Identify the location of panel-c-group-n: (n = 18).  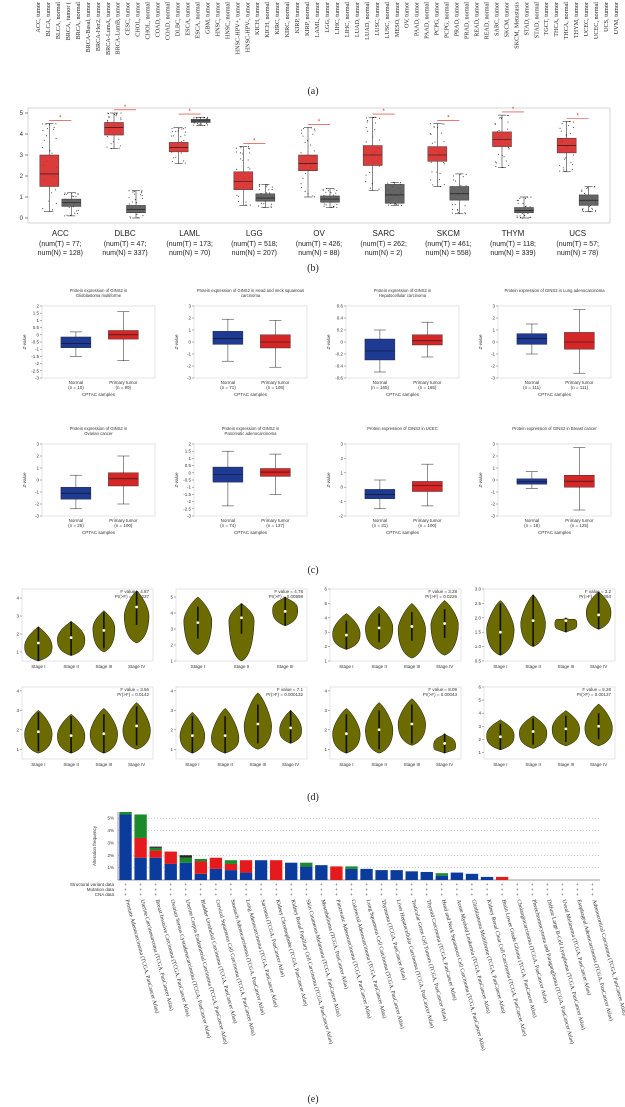
(532, 525).